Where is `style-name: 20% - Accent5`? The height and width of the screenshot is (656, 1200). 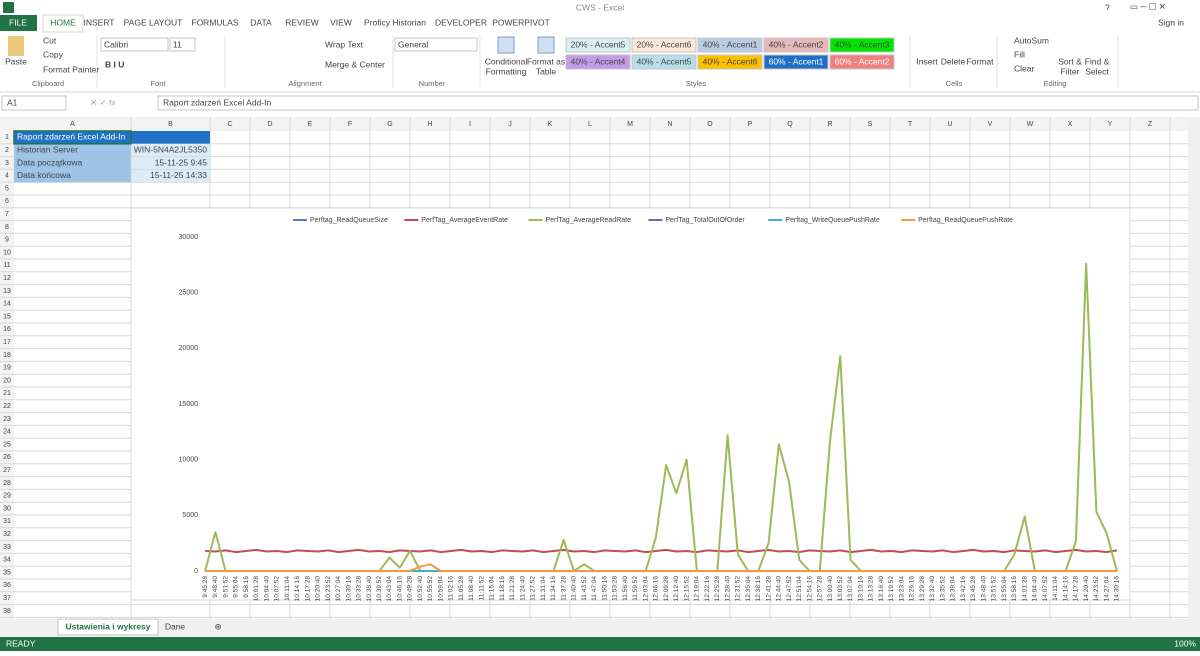
style-name: 20% - Accent5 is located at coordinates (598, 44).